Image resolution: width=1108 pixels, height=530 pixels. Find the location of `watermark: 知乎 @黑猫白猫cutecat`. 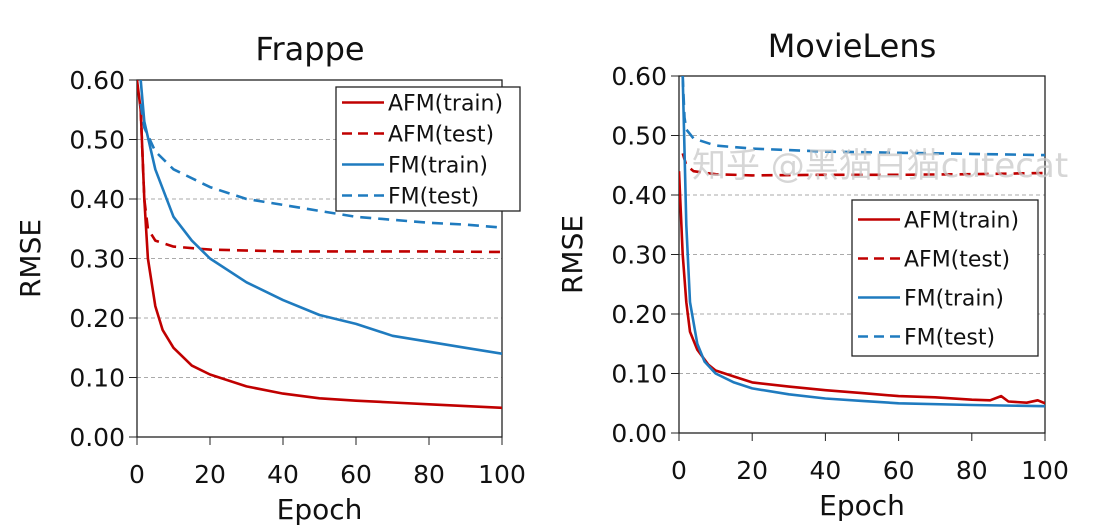

watermark: 知乎 @黑猫白猫cutecat is located at coordinates (880, 166).